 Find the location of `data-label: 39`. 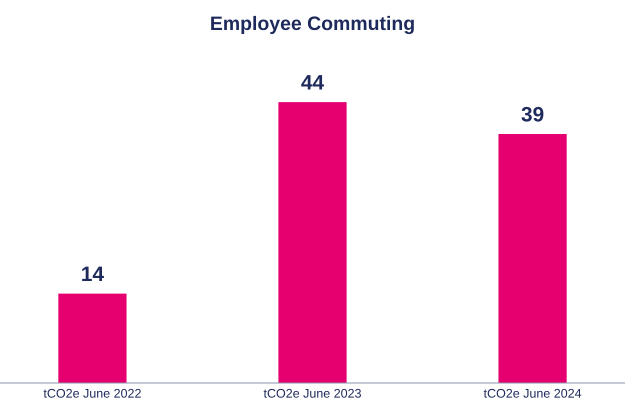

data-label: 39 is located at coordinates (532, 114).